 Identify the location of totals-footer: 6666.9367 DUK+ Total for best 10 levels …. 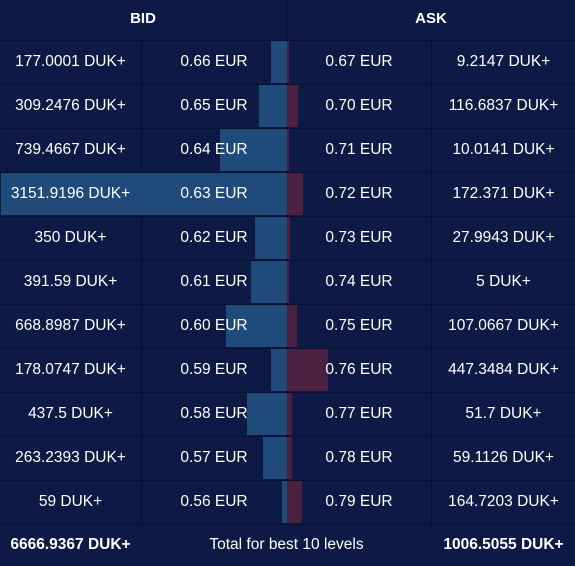
(287, 542).